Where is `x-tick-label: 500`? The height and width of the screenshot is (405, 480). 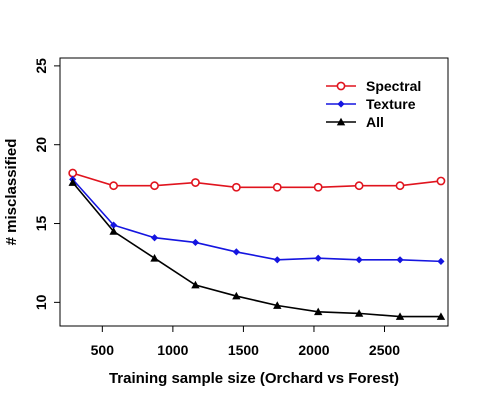 x-tick-label: 500 is located at coordinates (103, 350).